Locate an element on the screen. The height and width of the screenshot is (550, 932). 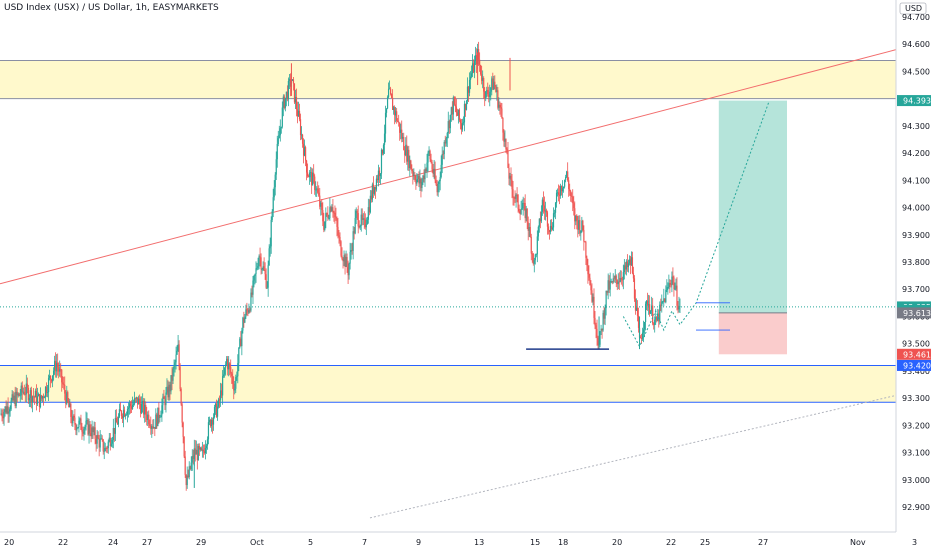
price-axis is located at coordinates (914, 275).